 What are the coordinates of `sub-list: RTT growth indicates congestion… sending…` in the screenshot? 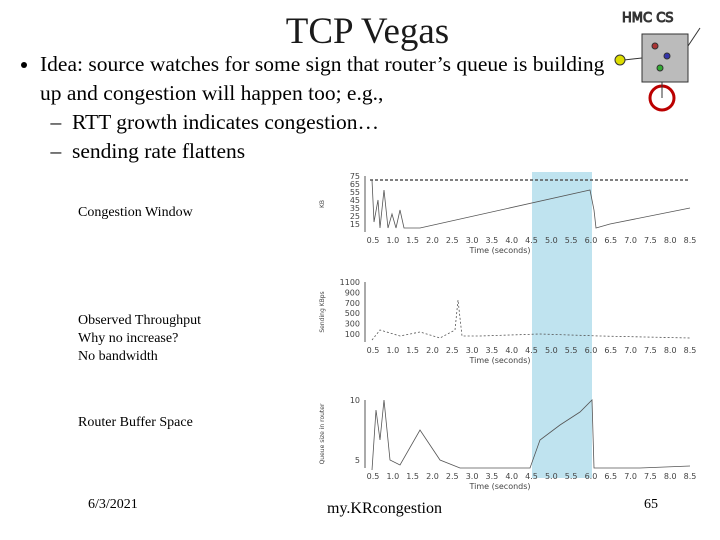 It's located at (335, 137).